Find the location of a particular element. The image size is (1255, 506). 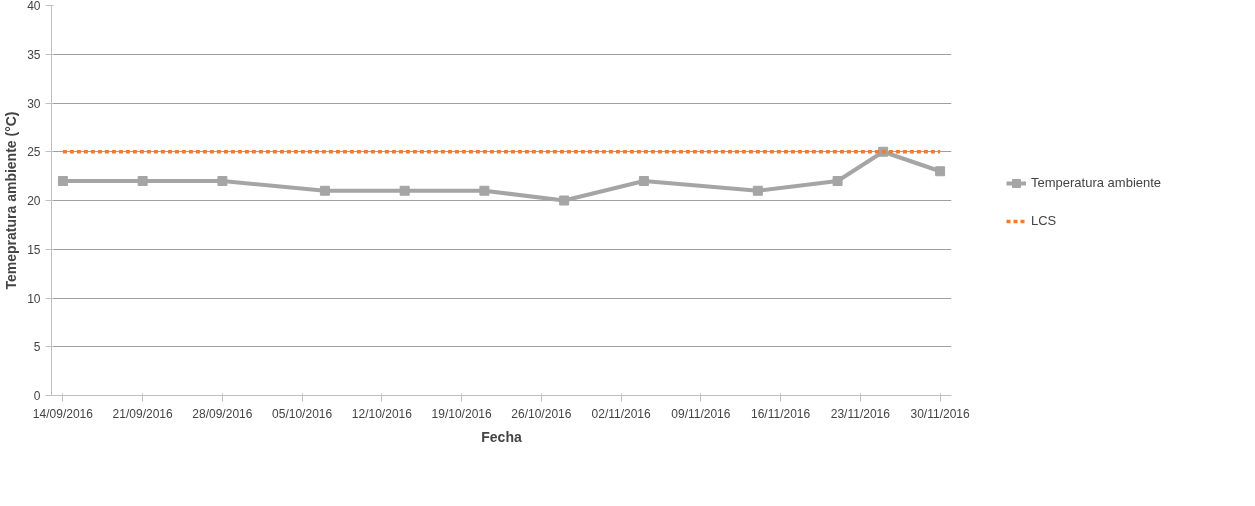

legend-label: LCS is located at coordinates (1044, 220).